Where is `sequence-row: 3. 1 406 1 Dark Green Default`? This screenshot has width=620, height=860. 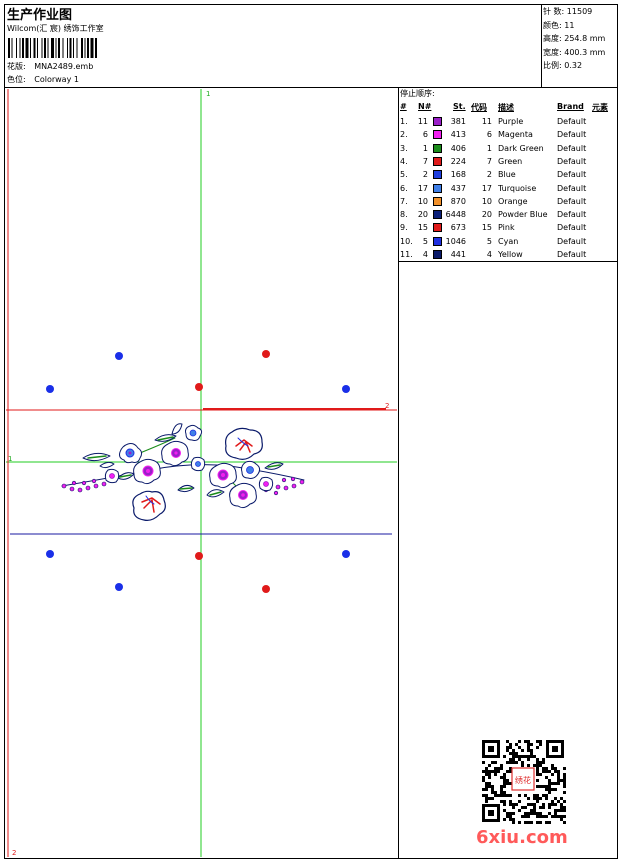
sequence-row: 3. 1 406 1 Dark Green Default is located at coordinates (508, 148).